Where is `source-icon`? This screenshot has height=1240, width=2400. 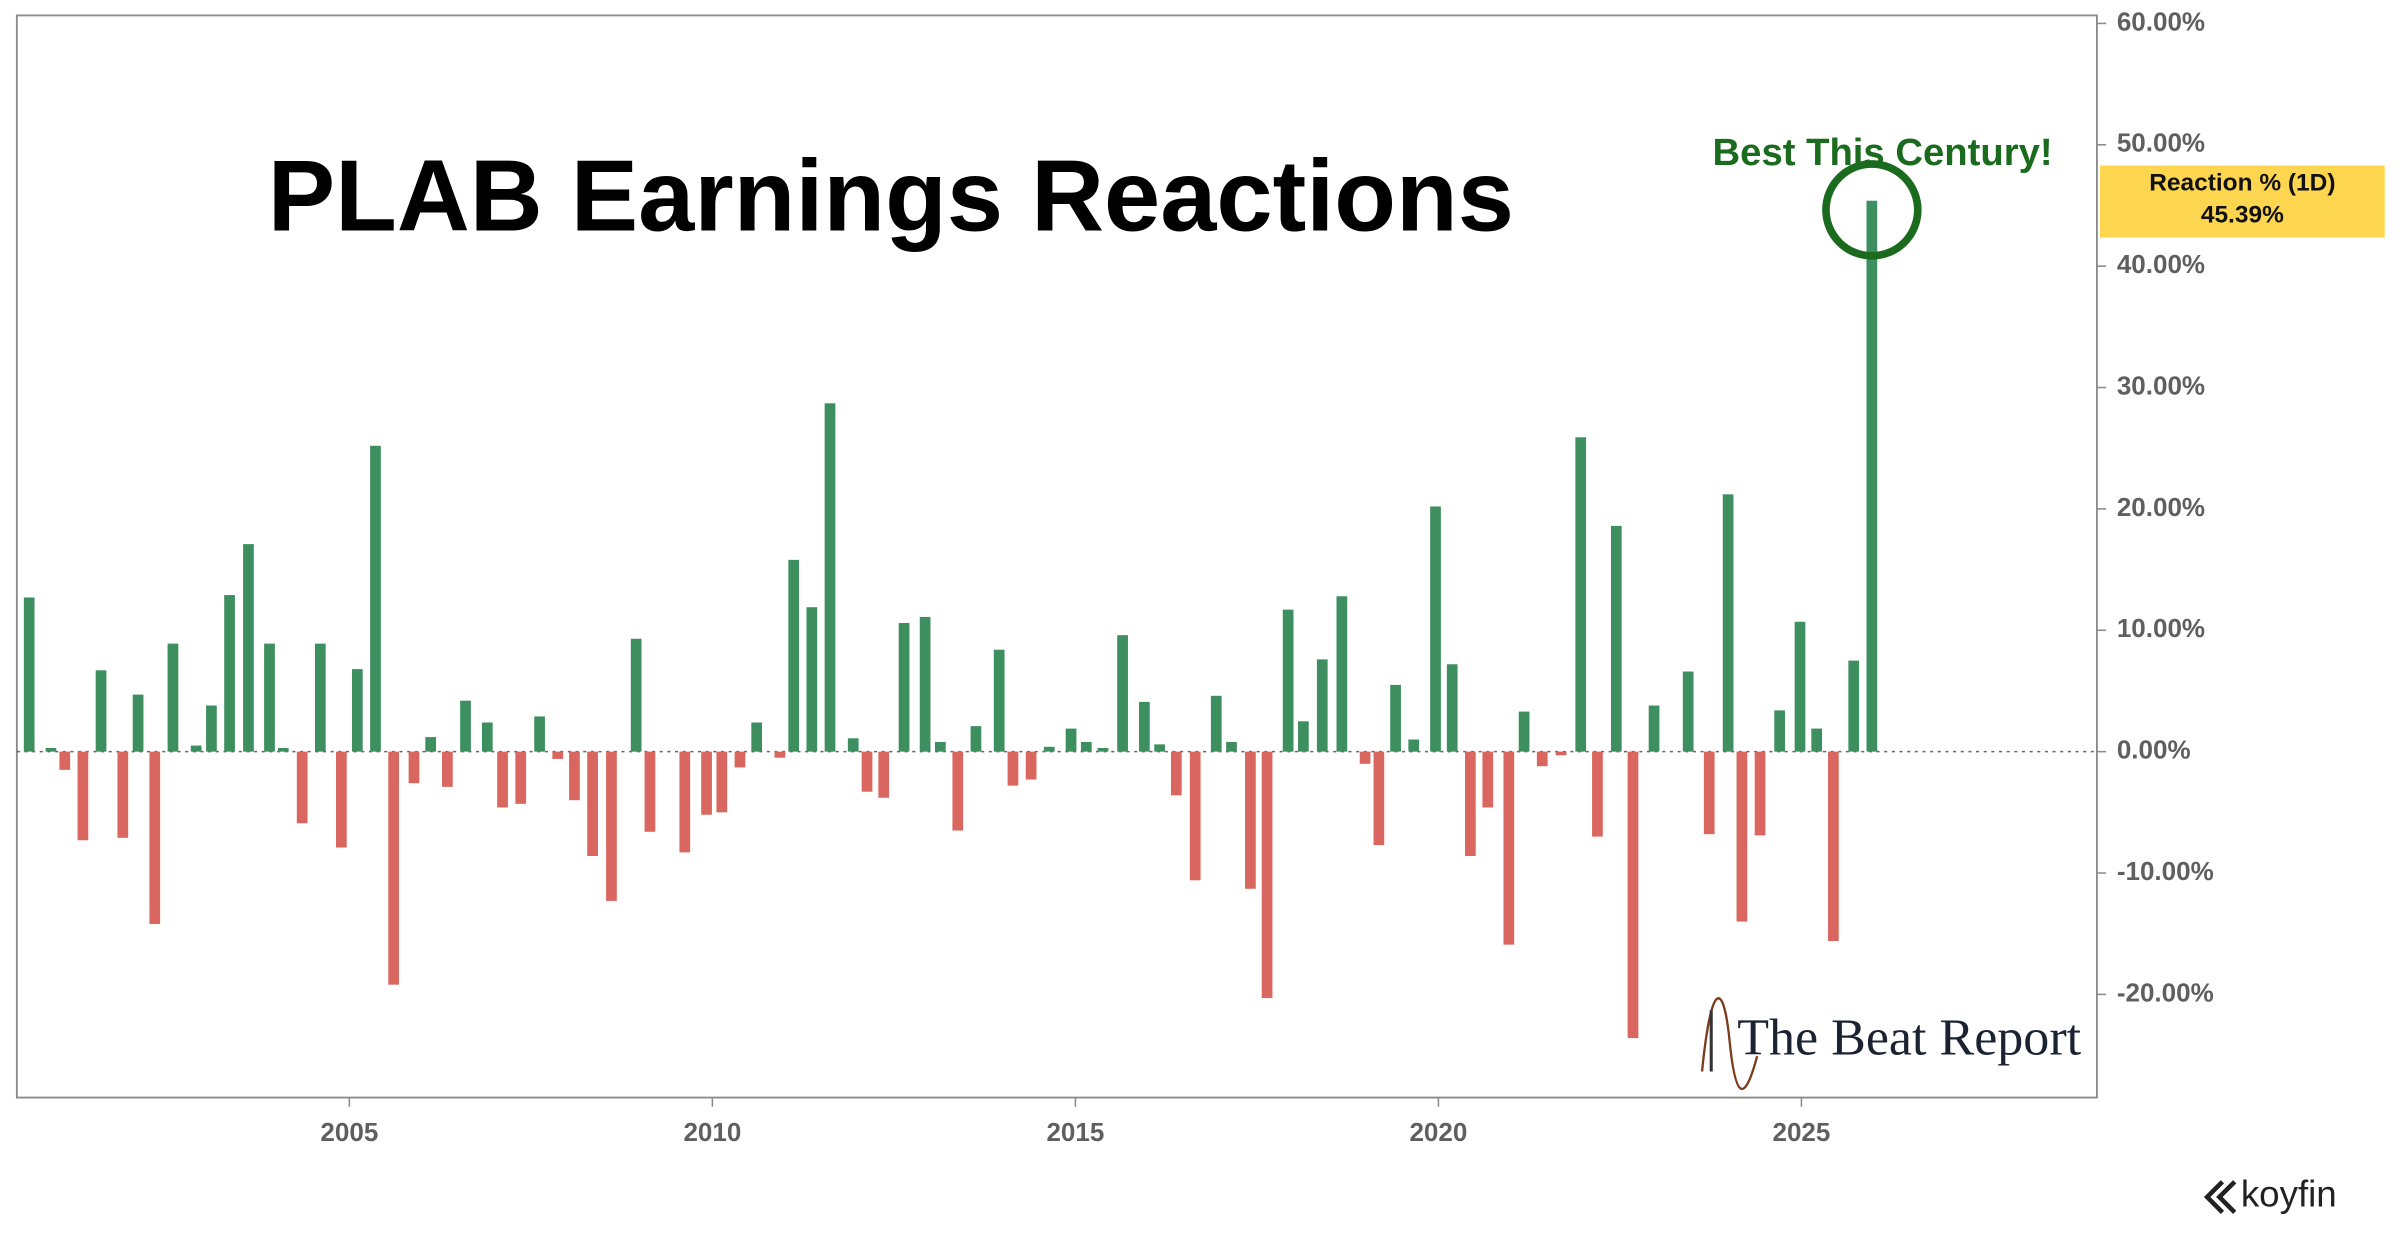 source-icon is located at coordinates (2220, 1197).